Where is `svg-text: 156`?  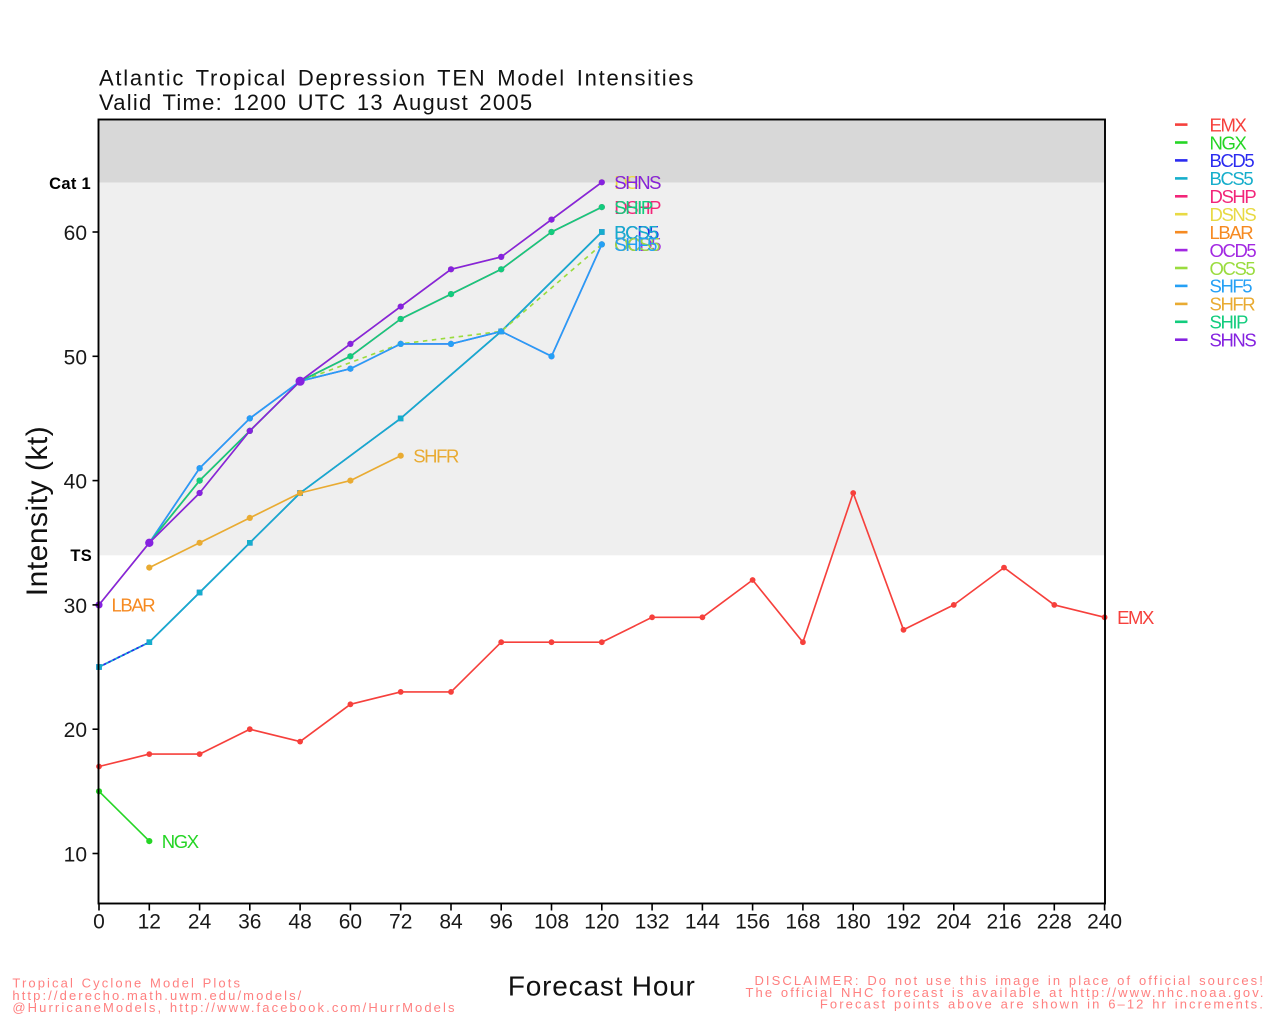
svg-text: 156 is located at coordinates (752, 922).